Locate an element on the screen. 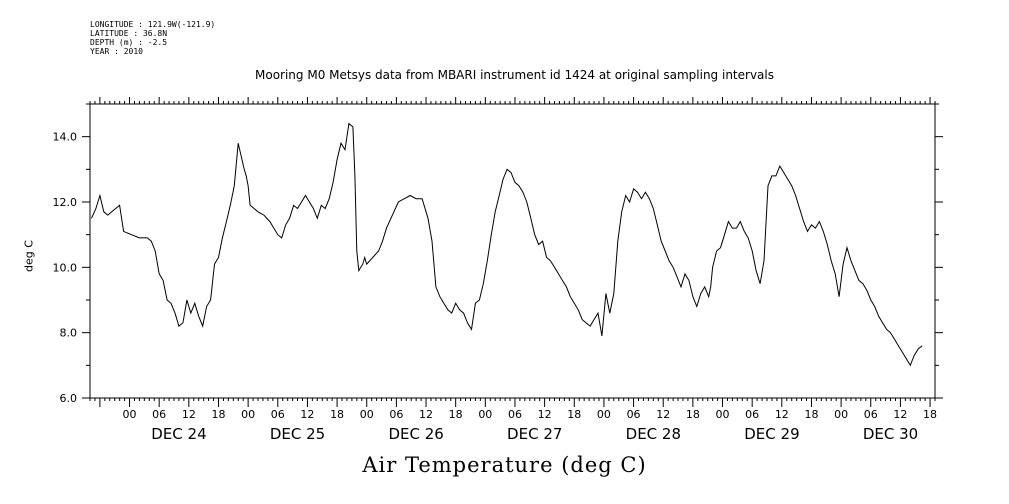 The width and height of the screenshot is (1009, 504). x-day-label: DEC 26 is located at coordinates (415, 434).